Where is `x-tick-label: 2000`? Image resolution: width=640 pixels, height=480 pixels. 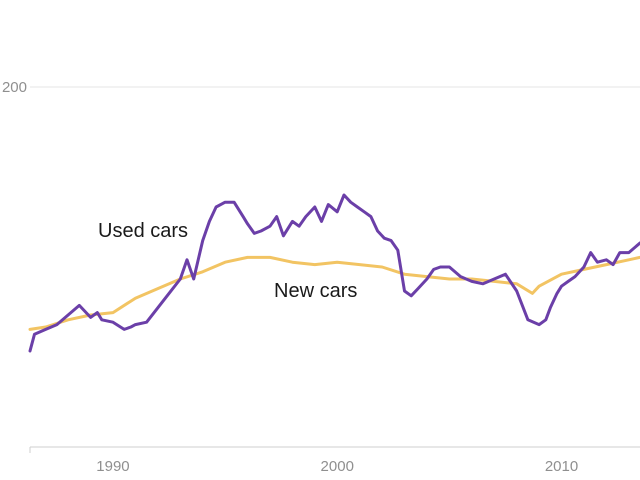
x-tick-label: 2000 is located at coordinates (337, 466).